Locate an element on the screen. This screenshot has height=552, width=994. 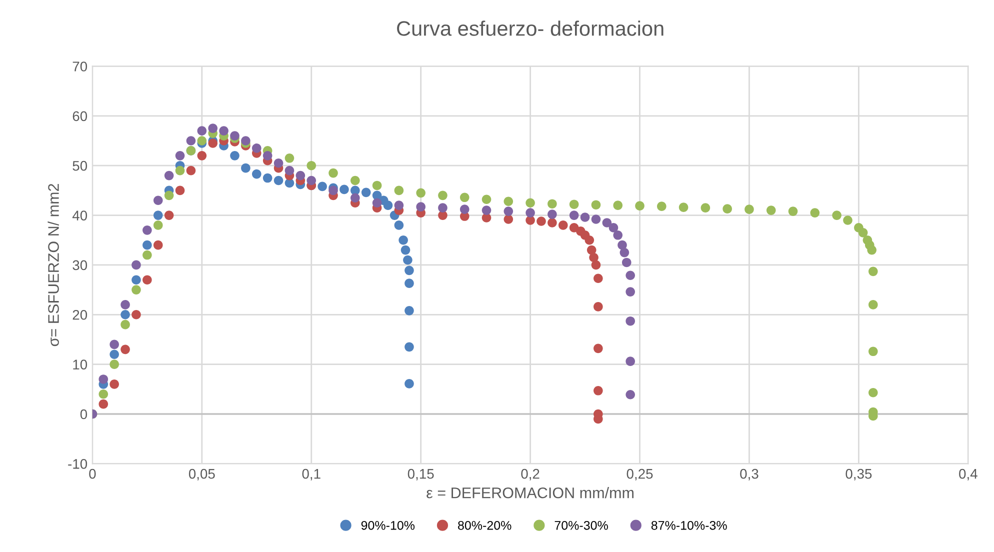
legend-label: 70%-30% is located at coordinates (581, 525).